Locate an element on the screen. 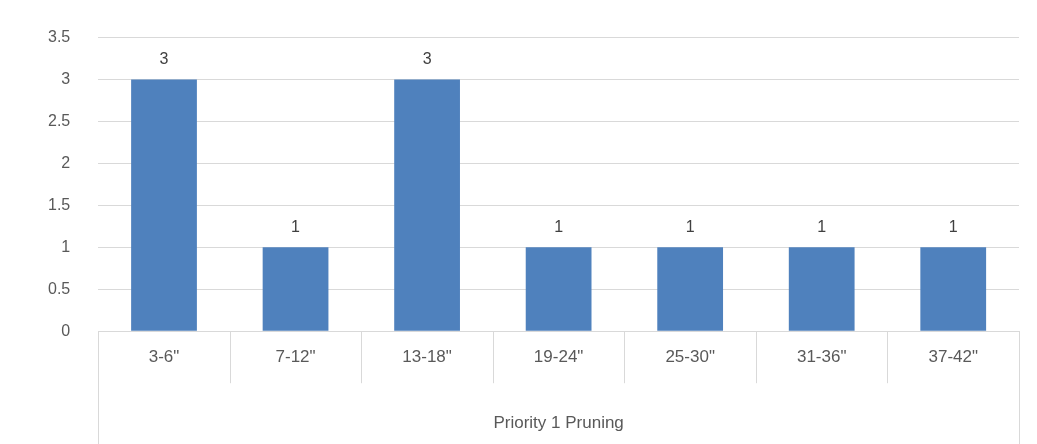  y-tick-label: 0.5 is located at coordinates (59, 288).